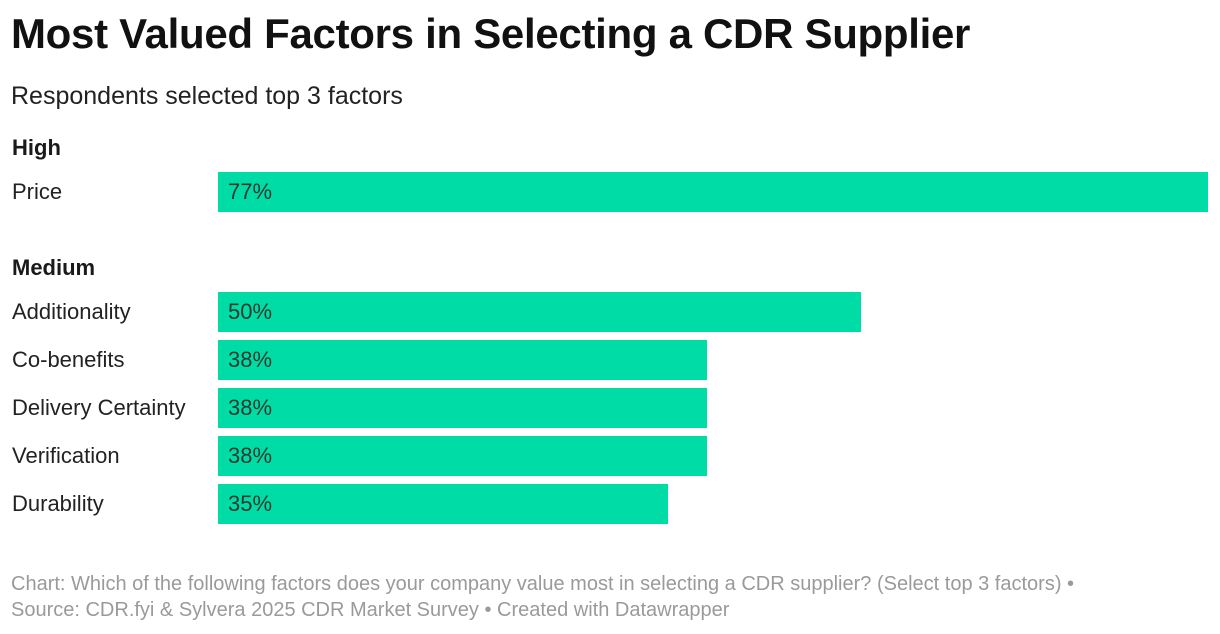  Describe the element at coordinates (207, 96) in the screenshot. I see `chart-subtitle: Respondents selected top 3 factors` at that location.